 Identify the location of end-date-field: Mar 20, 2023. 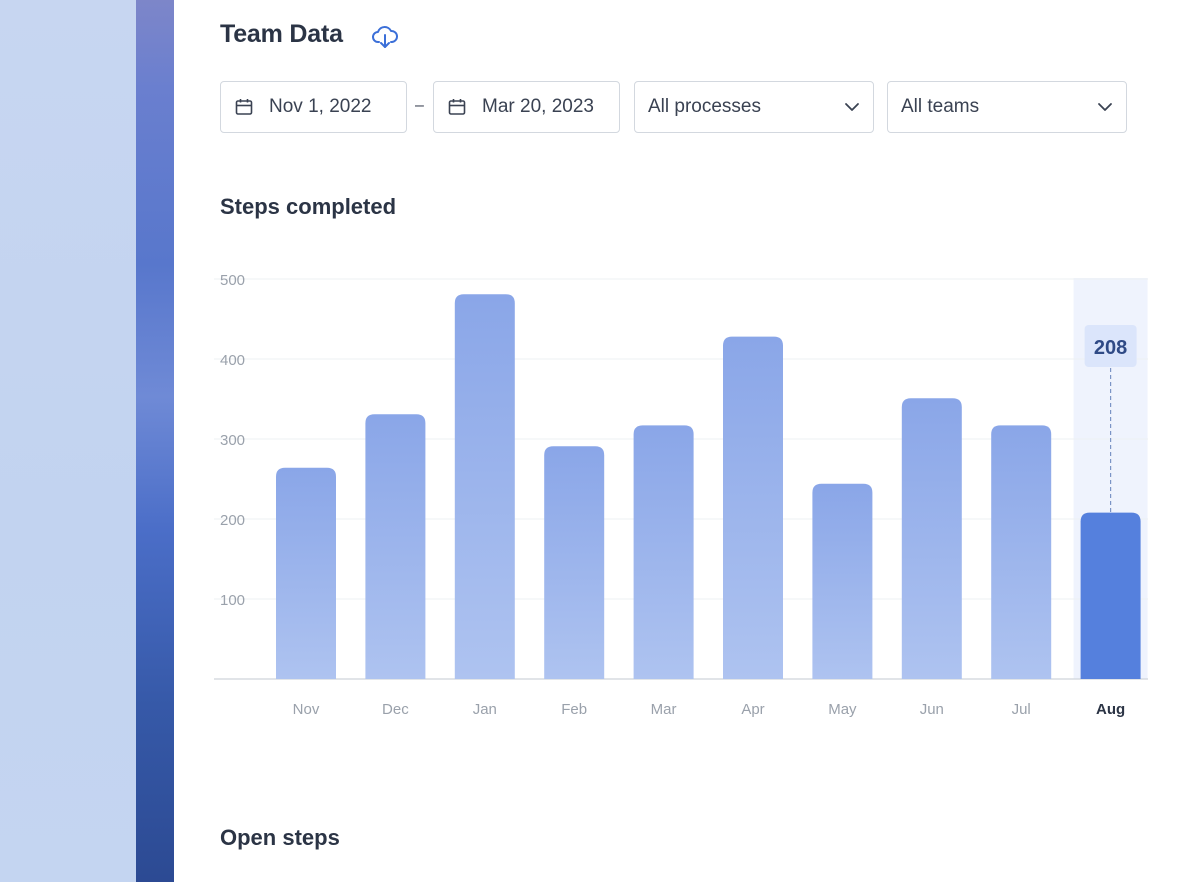
(526, 107).